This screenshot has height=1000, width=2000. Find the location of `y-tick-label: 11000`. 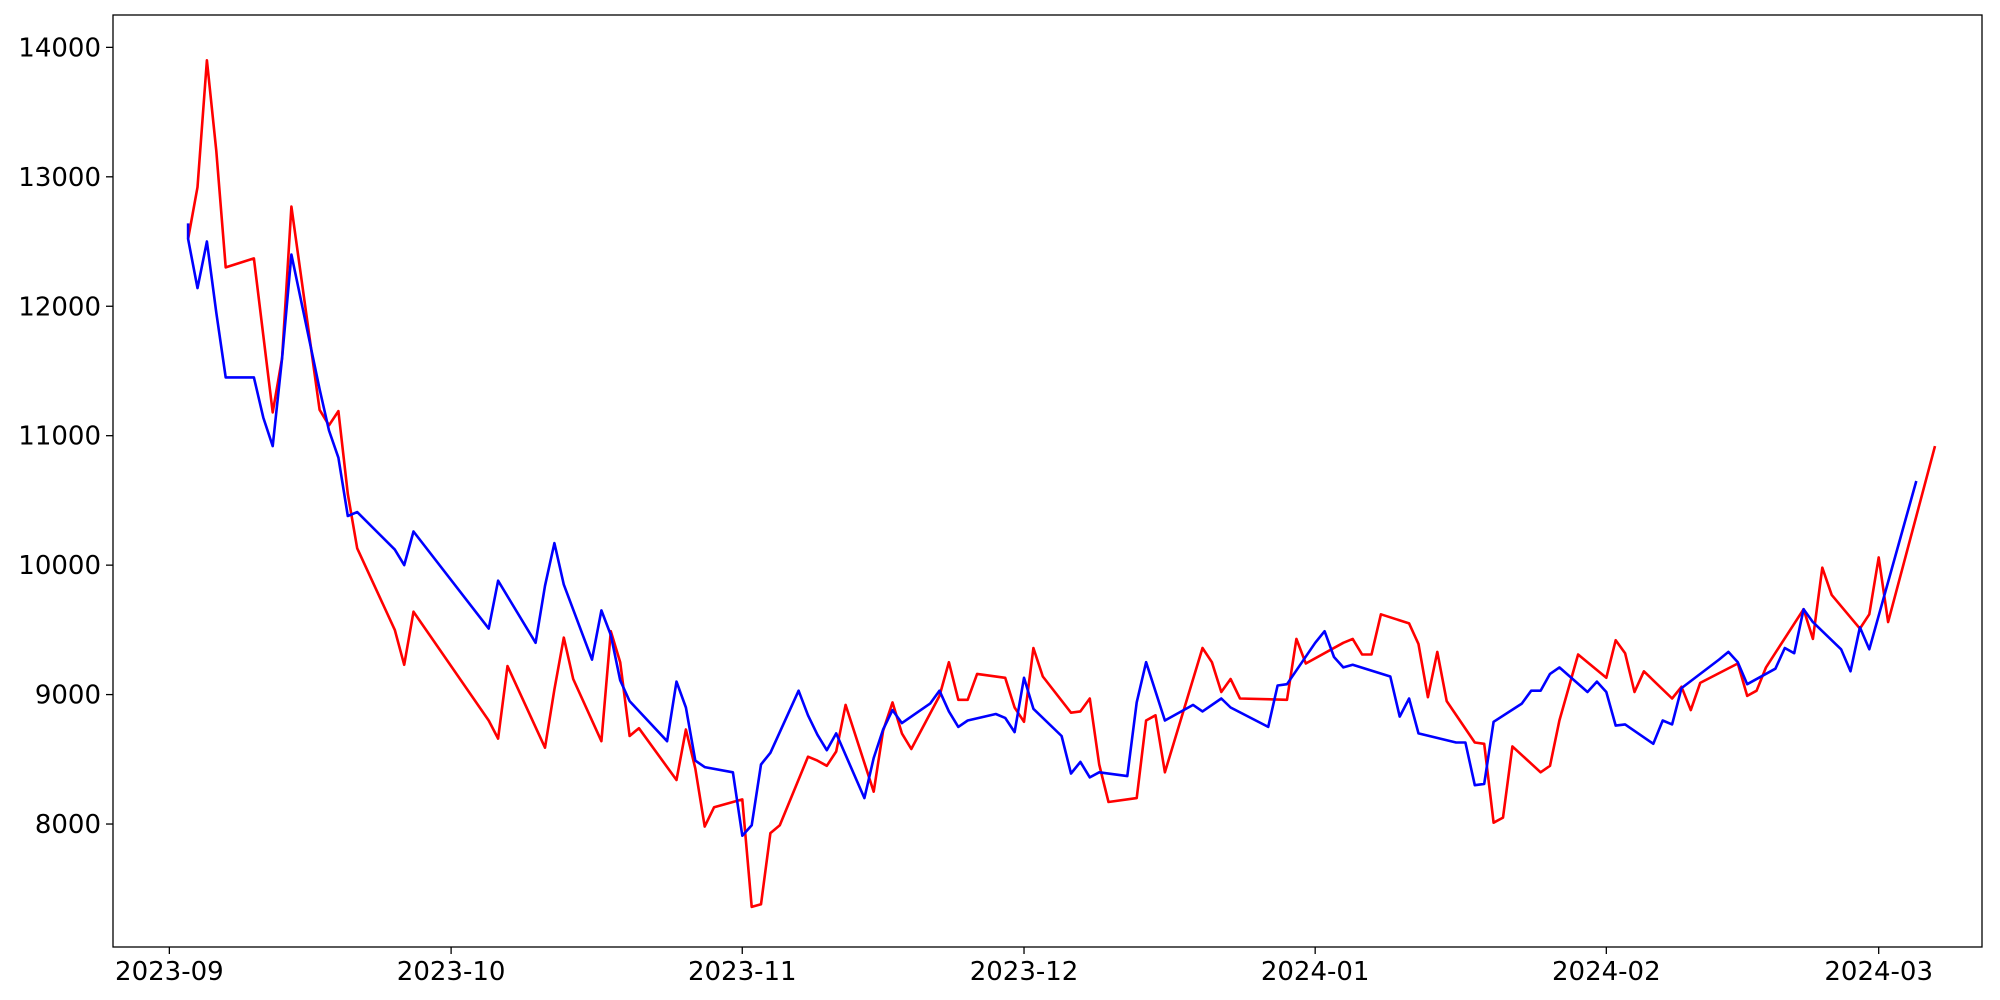

y-tick-label: 11000 is located at coordinates (59, 437).